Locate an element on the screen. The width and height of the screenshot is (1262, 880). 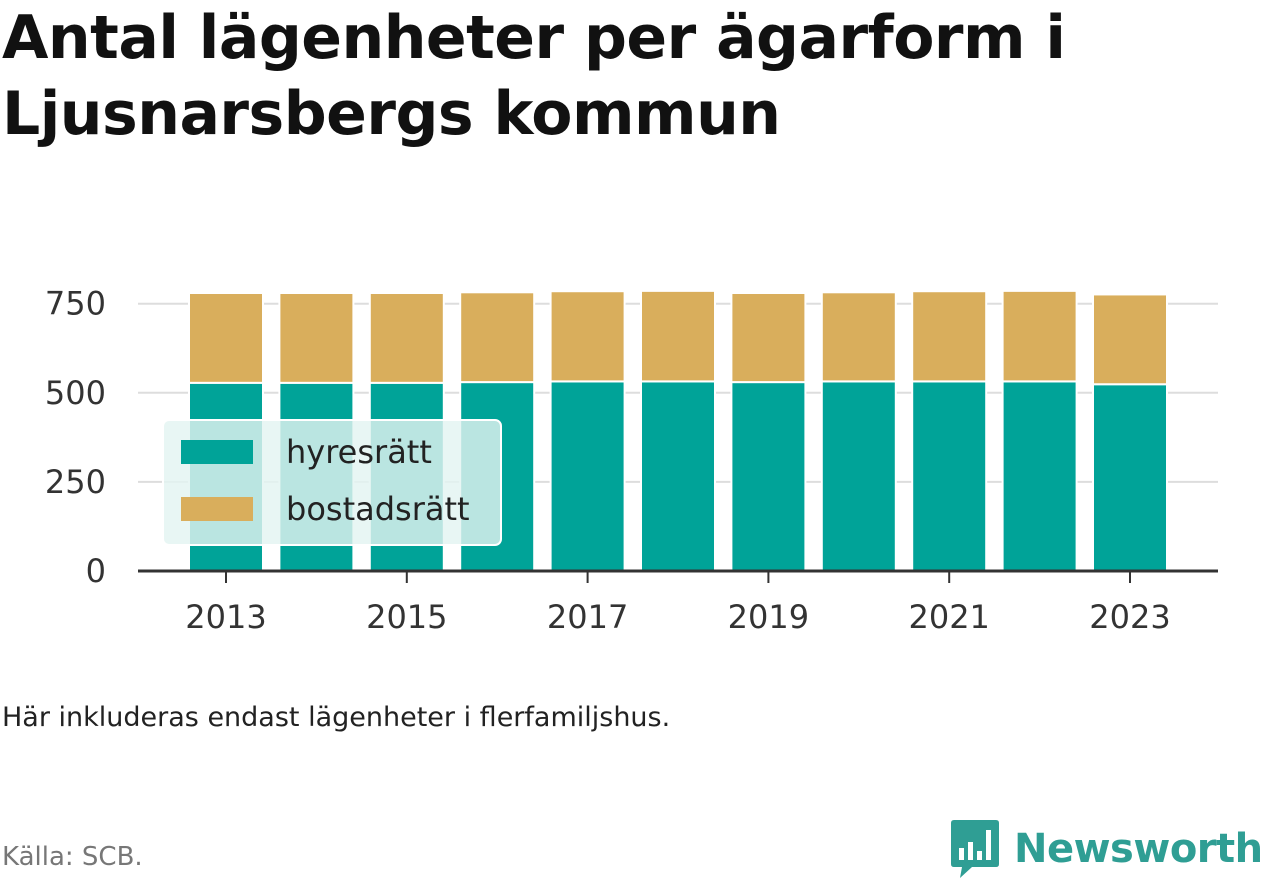
bar-bostadsratt-2020 is located at coordinates (858, 337).